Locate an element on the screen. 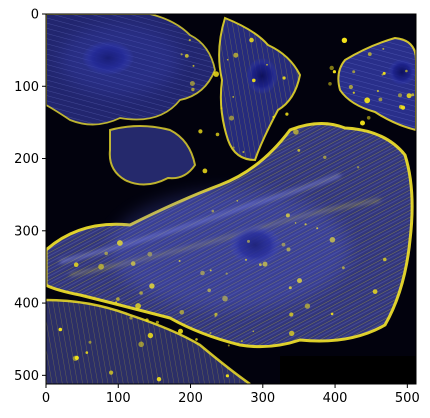 The width and height of the screenshot is (430, 418). x-tick-label: 200 is located at coordinates (190, 398).